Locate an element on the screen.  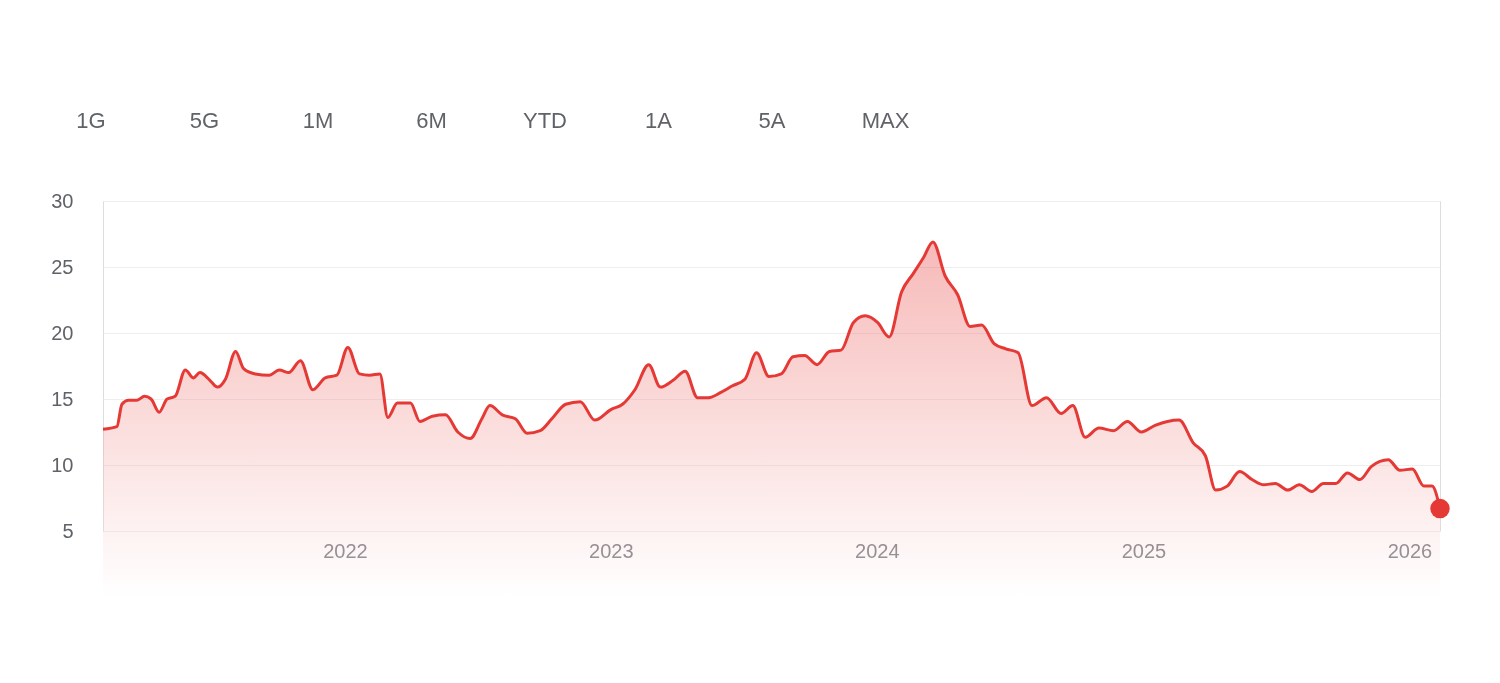
y-tick-label: 10 is located at coordinates (62, 464).